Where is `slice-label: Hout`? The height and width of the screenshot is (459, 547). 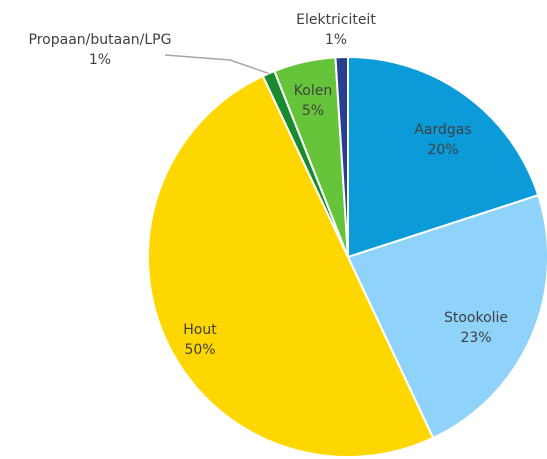 slice-label: Hout is located at coordinates (200, 330).